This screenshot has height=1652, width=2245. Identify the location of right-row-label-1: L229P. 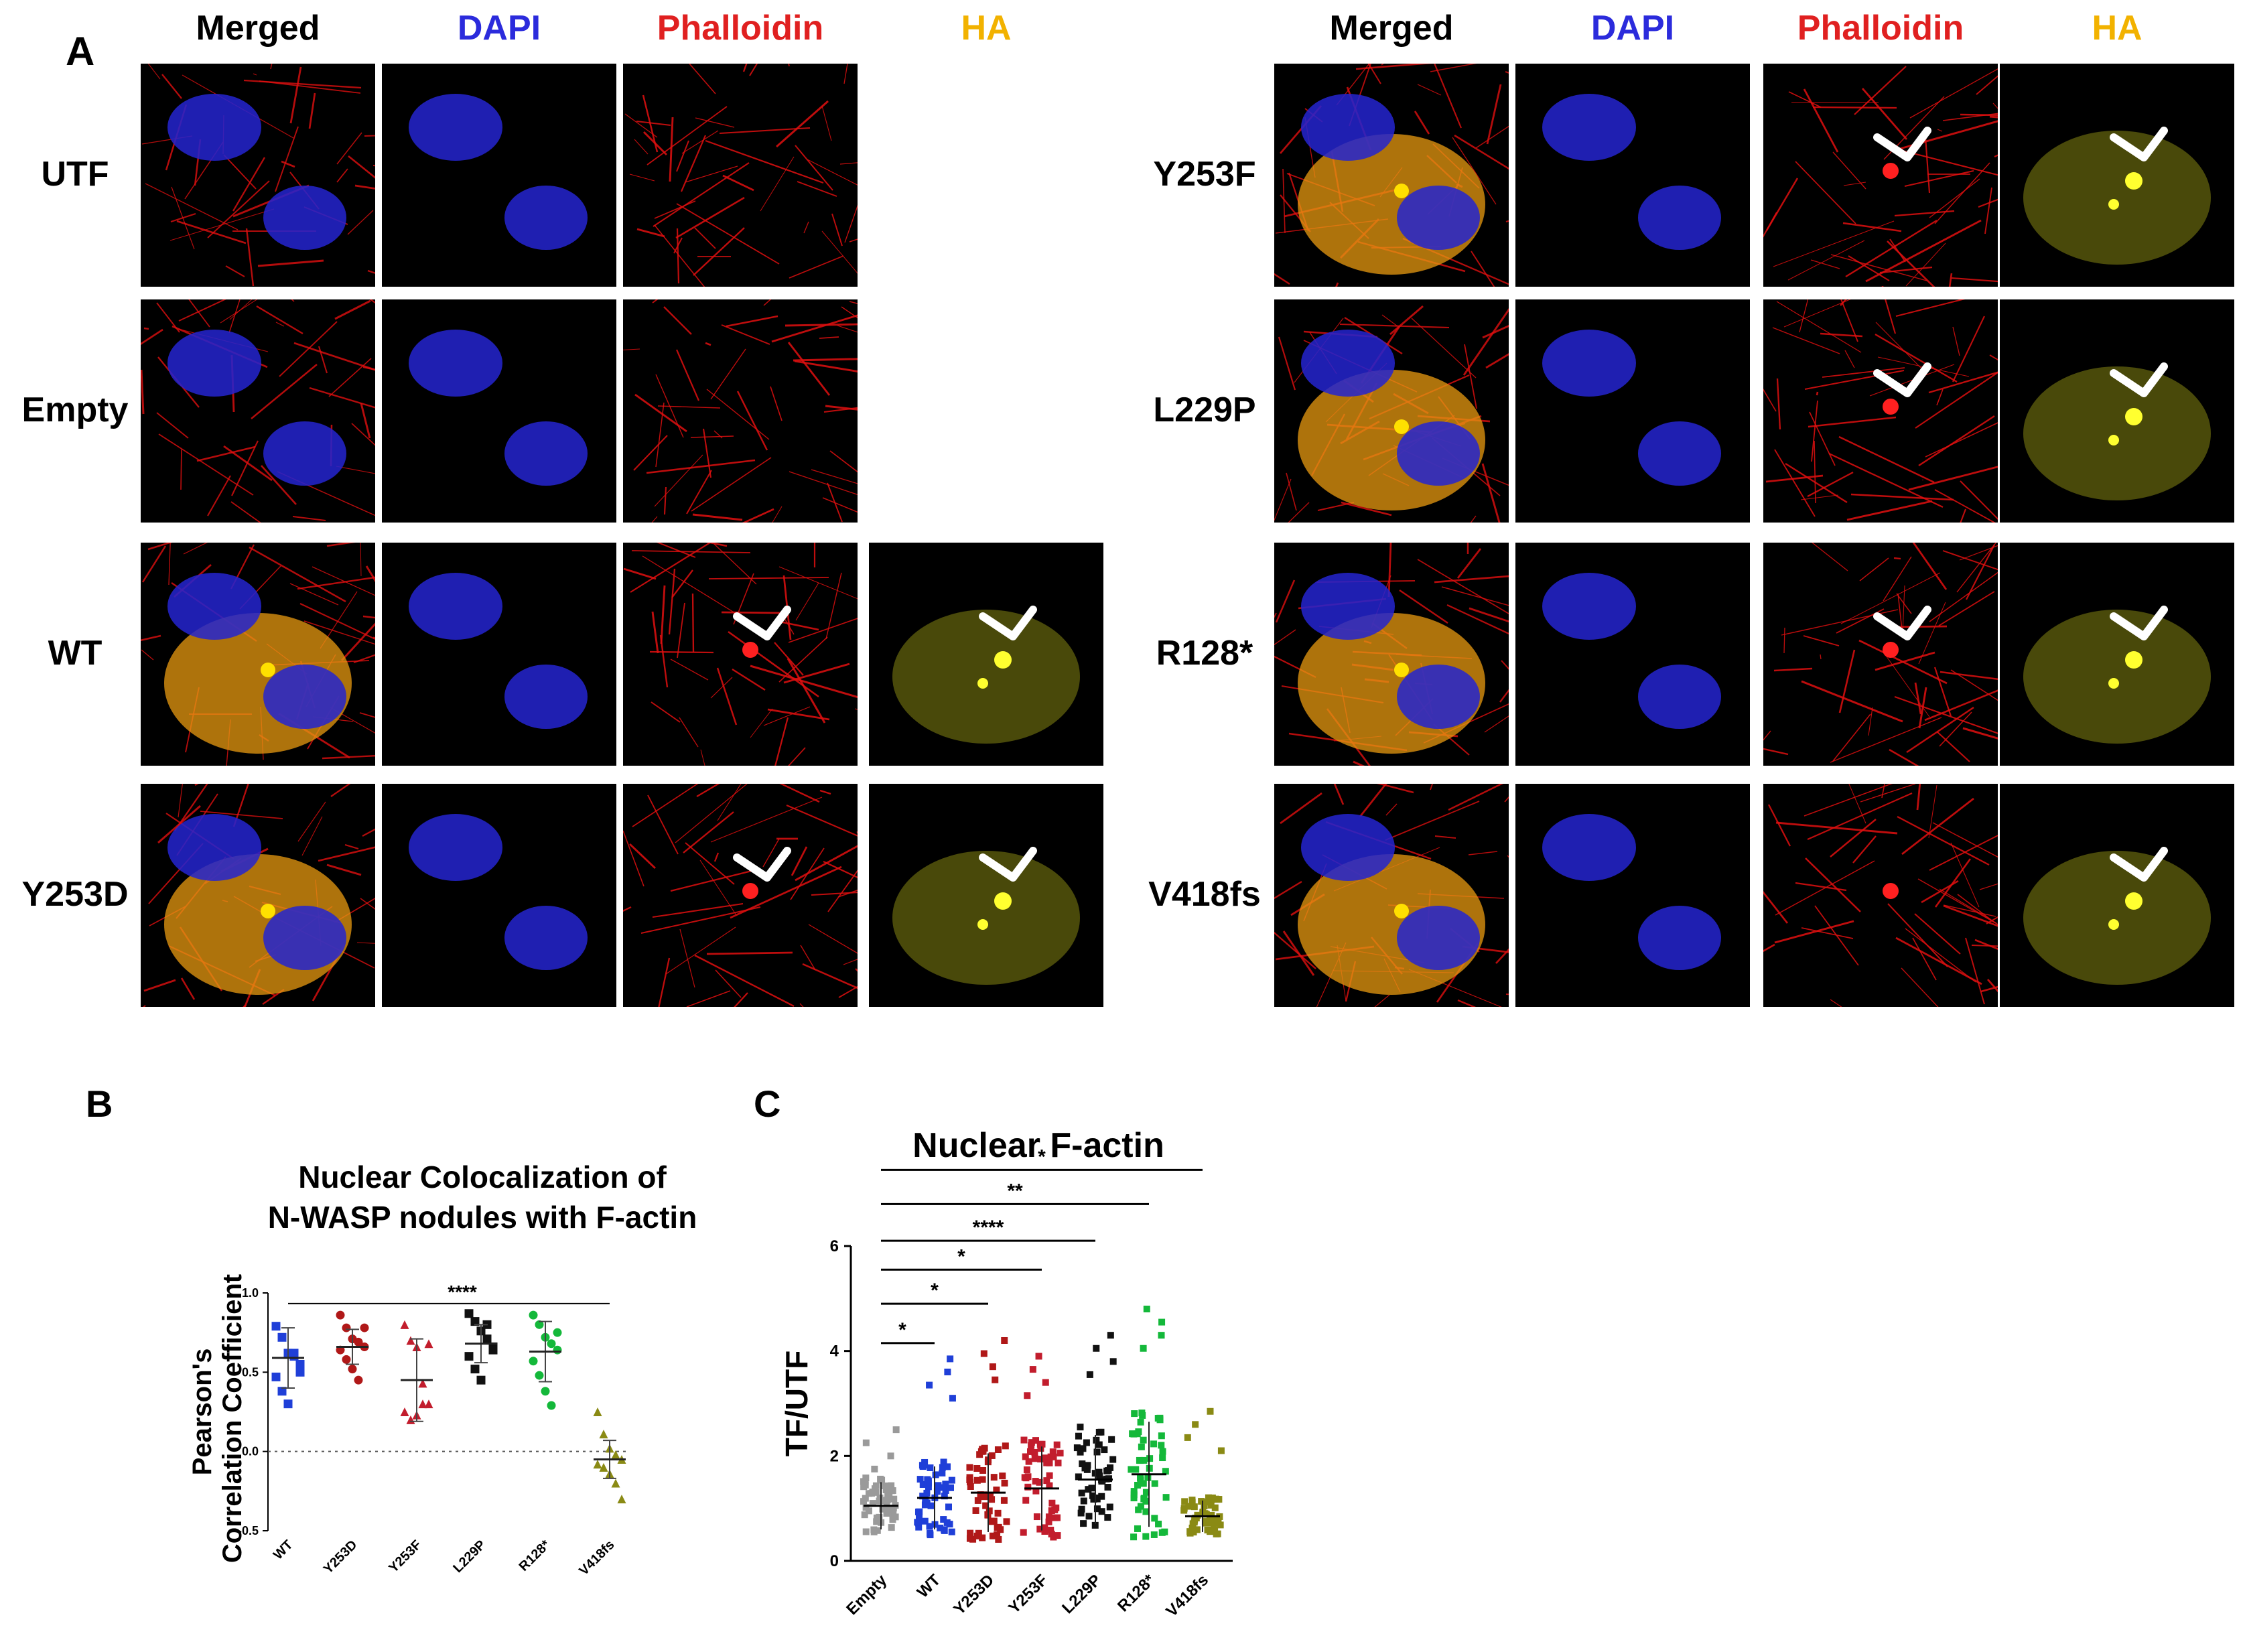
(1204, 409).